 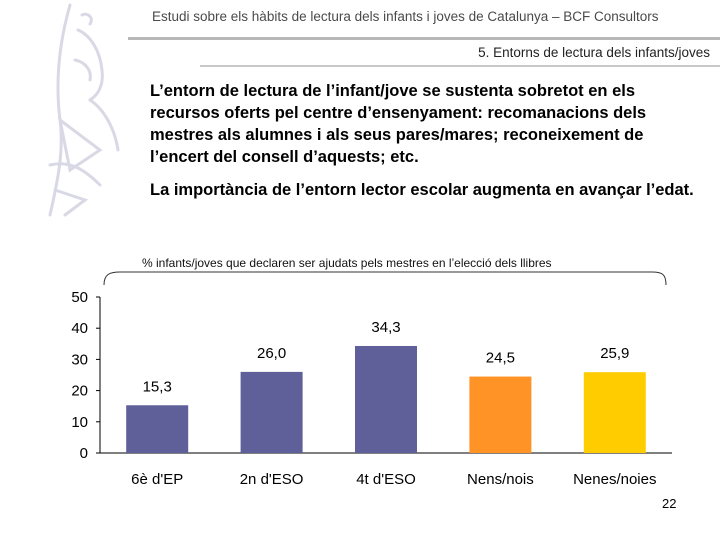 What do you see at coordinates (79, 328) in the screenshot?
I see `y-tick-label: 40` at bounding box center [79, 328].